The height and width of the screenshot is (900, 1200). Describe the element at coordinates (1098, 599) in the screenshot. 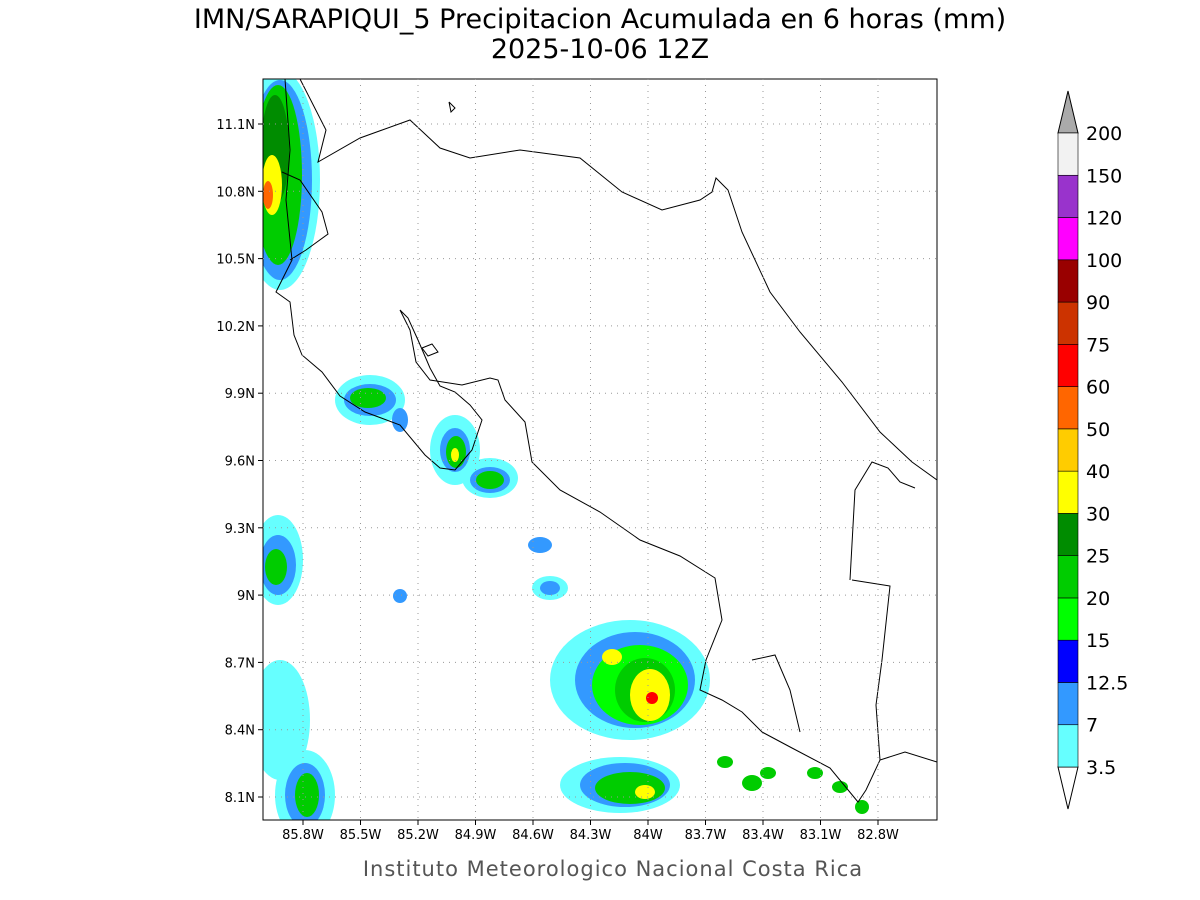

I see `colorbar-label: 20` at that location.